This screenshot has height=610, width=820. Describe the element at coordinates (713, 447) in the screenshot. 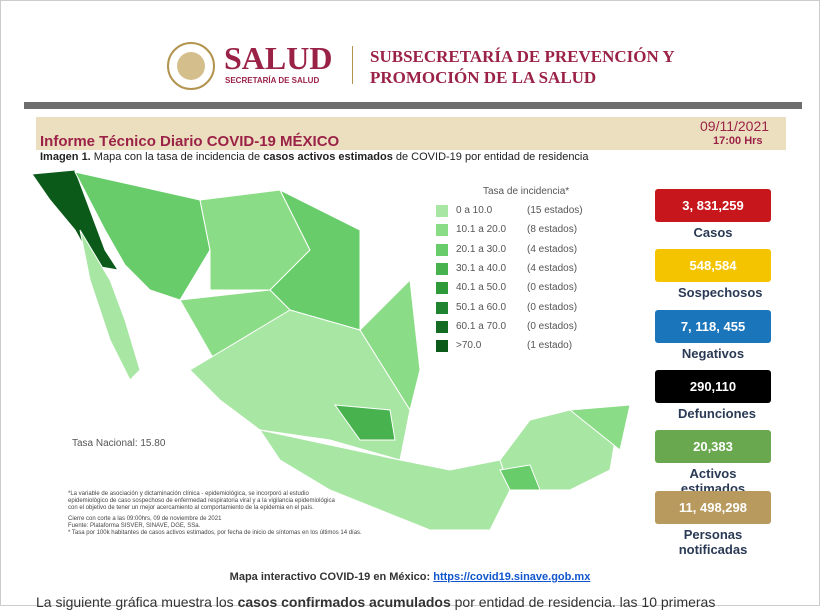

I see `stat-value: 20,383` at that location.